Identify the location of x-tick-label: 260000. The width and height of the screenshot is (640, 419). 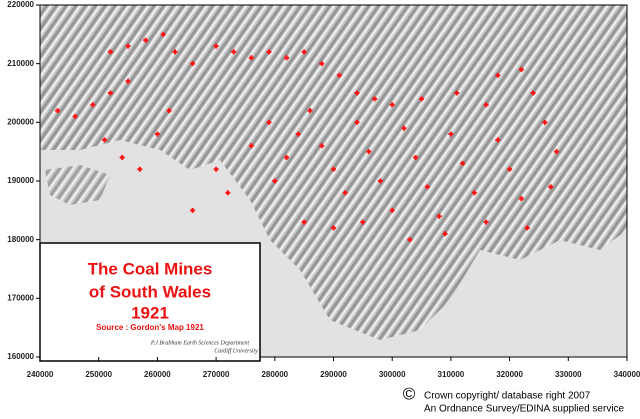
(157, 374).